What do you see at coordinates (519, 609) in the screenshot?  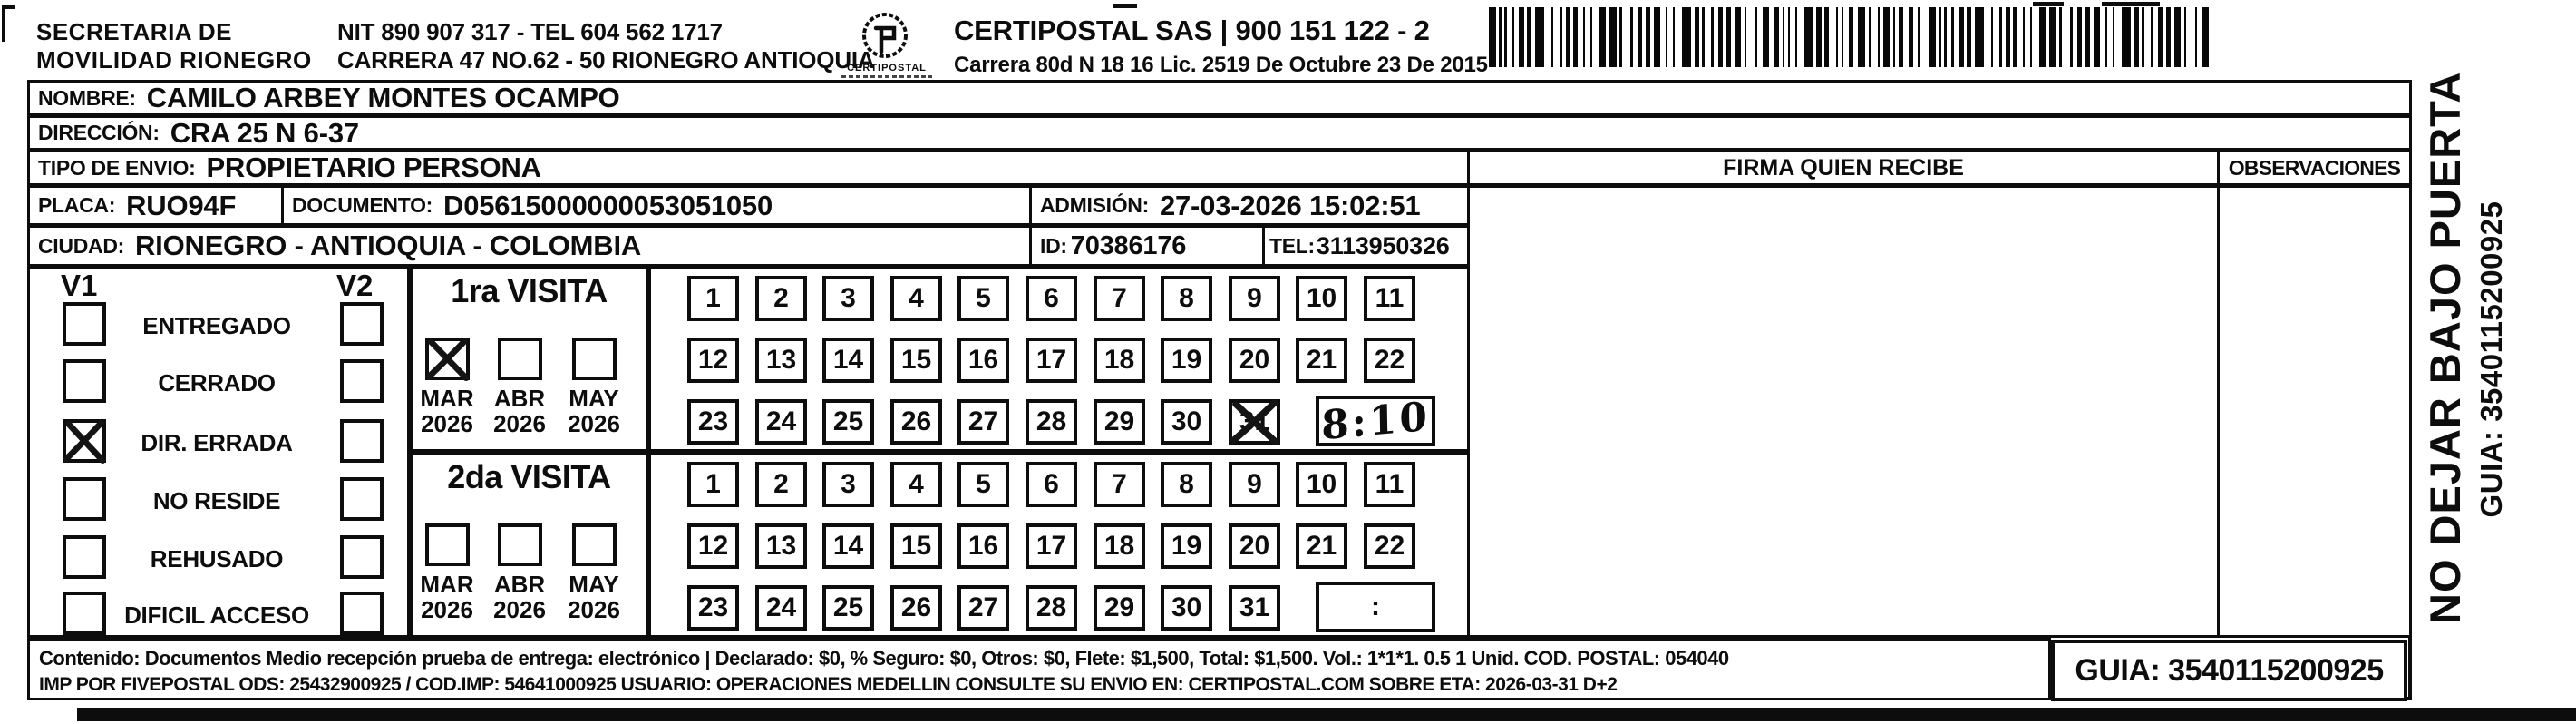 I see `visit-2-year-label-abr: 2026` at bounding box center [519, 609].